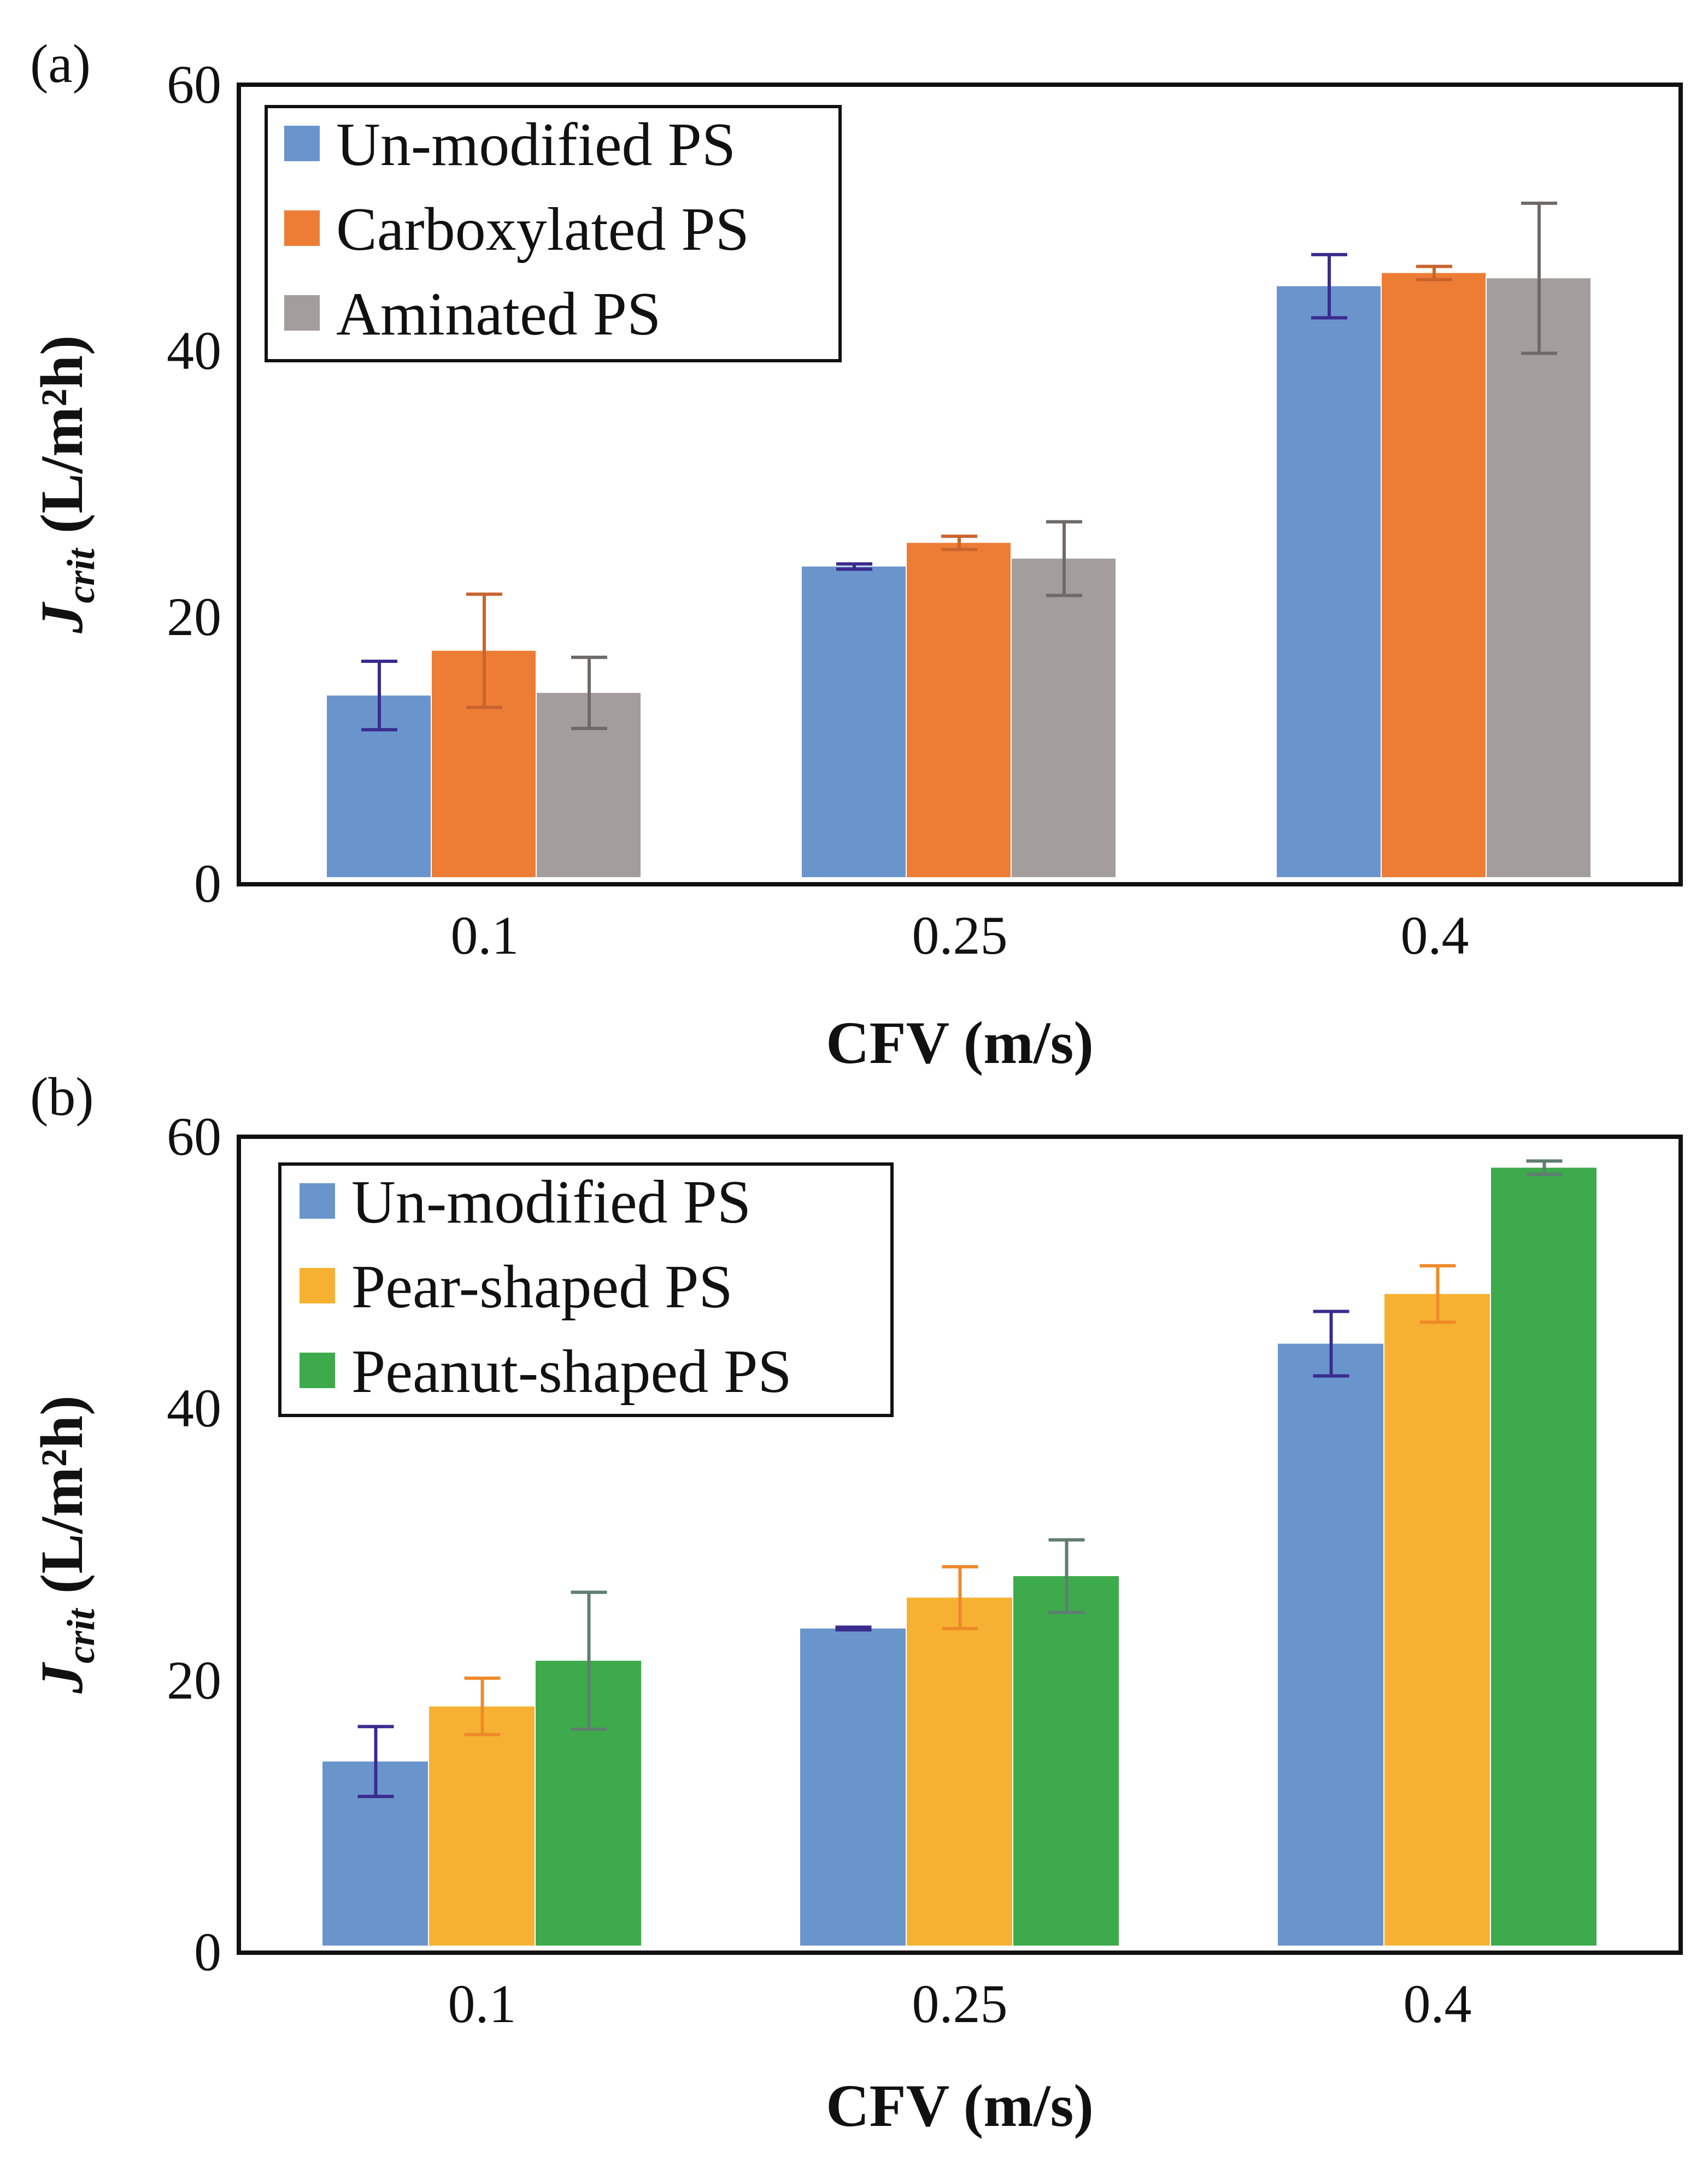  What do you see at coordinates (62, 1501) in the screenshot?
I see `panel-b-y-units: (L/m²h)` at bounding box center [62, 1501].